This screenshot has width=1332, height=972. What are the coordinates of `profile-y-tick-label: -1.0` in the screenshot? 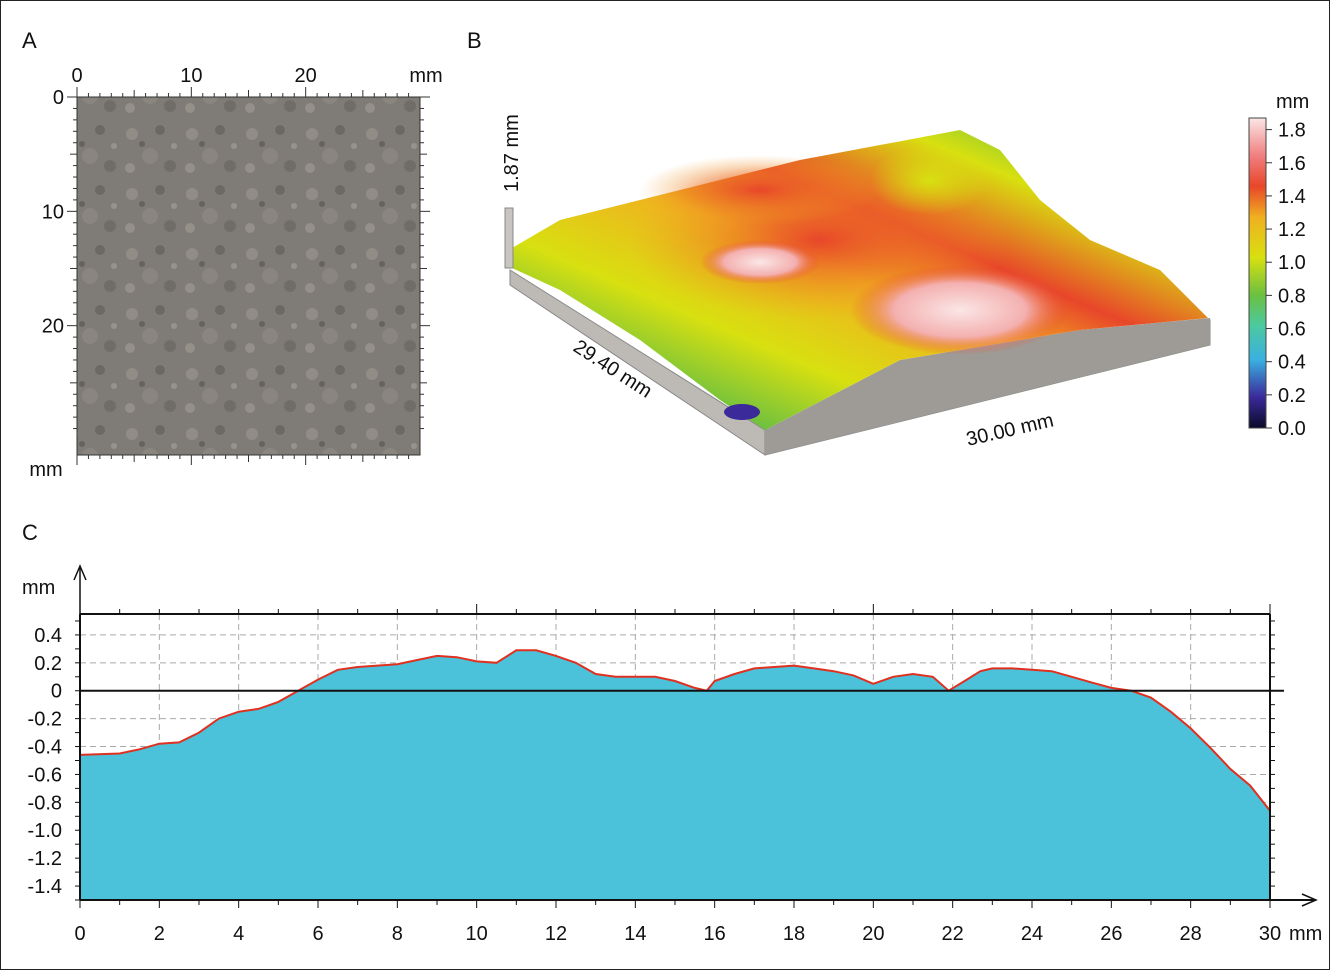 It's located at (45, 831).